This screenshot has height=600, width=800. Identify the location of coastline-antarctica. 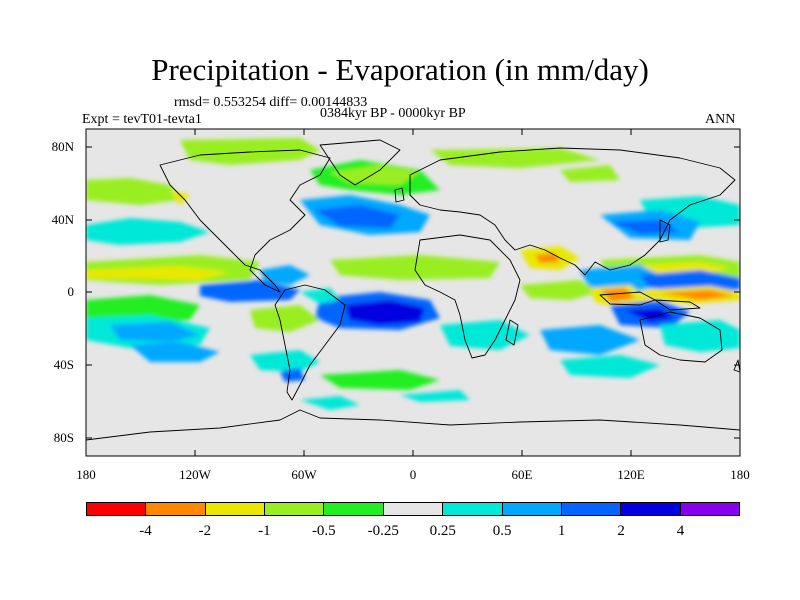
(413, 425).